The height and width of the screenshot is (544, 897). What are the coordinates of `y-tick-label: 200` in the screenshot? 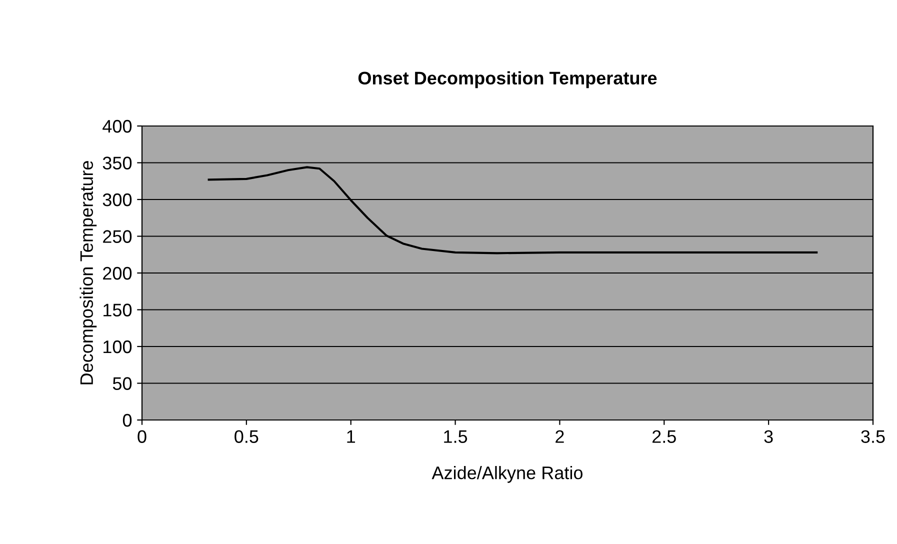 It's located at (117, 273).